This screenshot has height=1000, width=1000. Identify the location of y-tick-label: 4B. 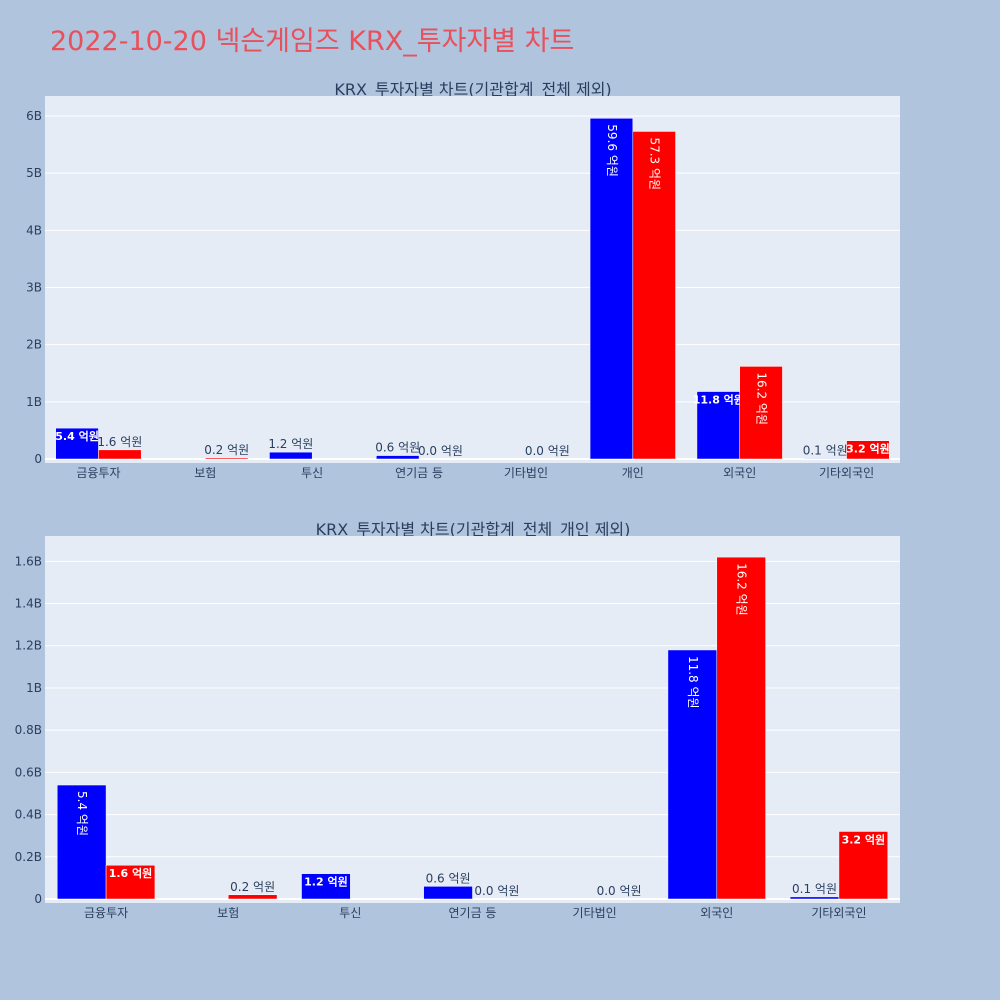
(34, 230).